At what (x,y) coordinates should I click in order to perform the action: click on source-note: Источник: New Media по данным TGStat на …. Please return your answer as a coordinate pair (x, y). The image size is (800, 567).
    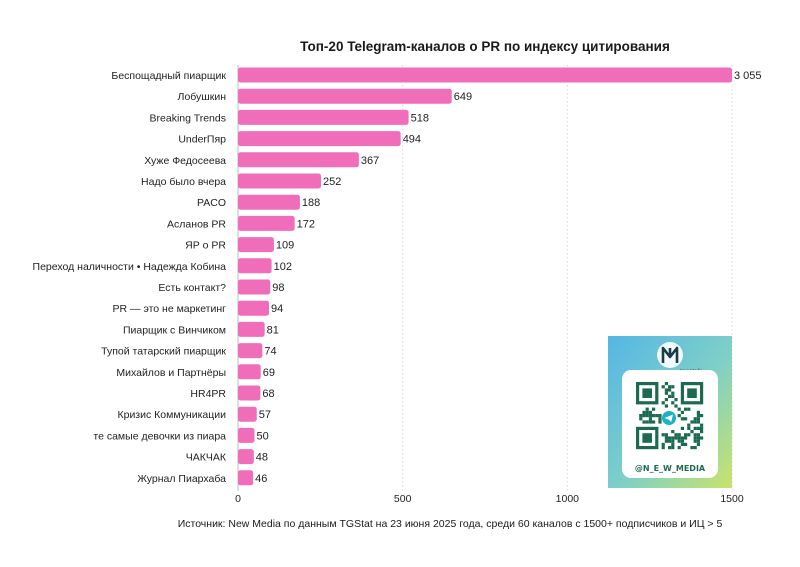
    Looking at the image, I should click on (450, 524).